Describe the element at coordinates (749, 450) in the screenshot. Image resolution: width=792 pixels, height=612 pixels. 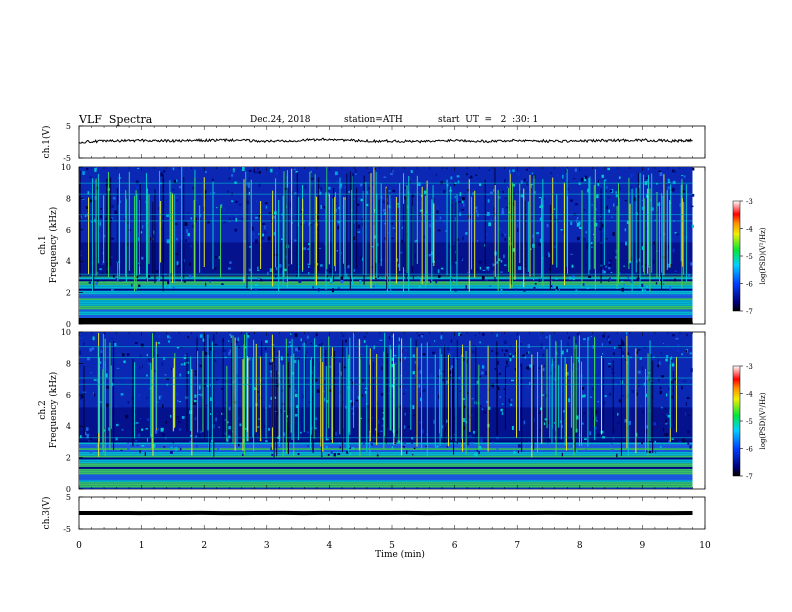
I see `colorbar-tick-label: -6` at that location.